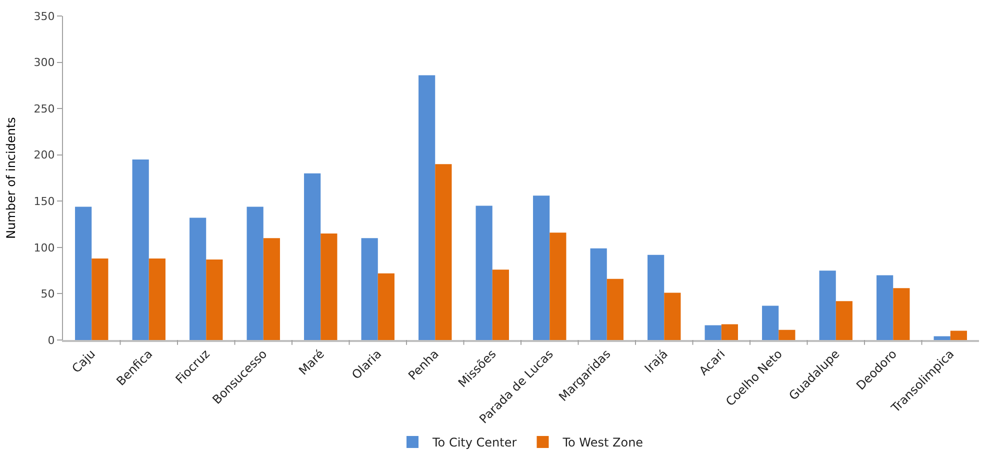  What do you see at coordinates (474, 443) in the screenshot?
I see `legend-label: To City Center` at bounding box center [474, 443].